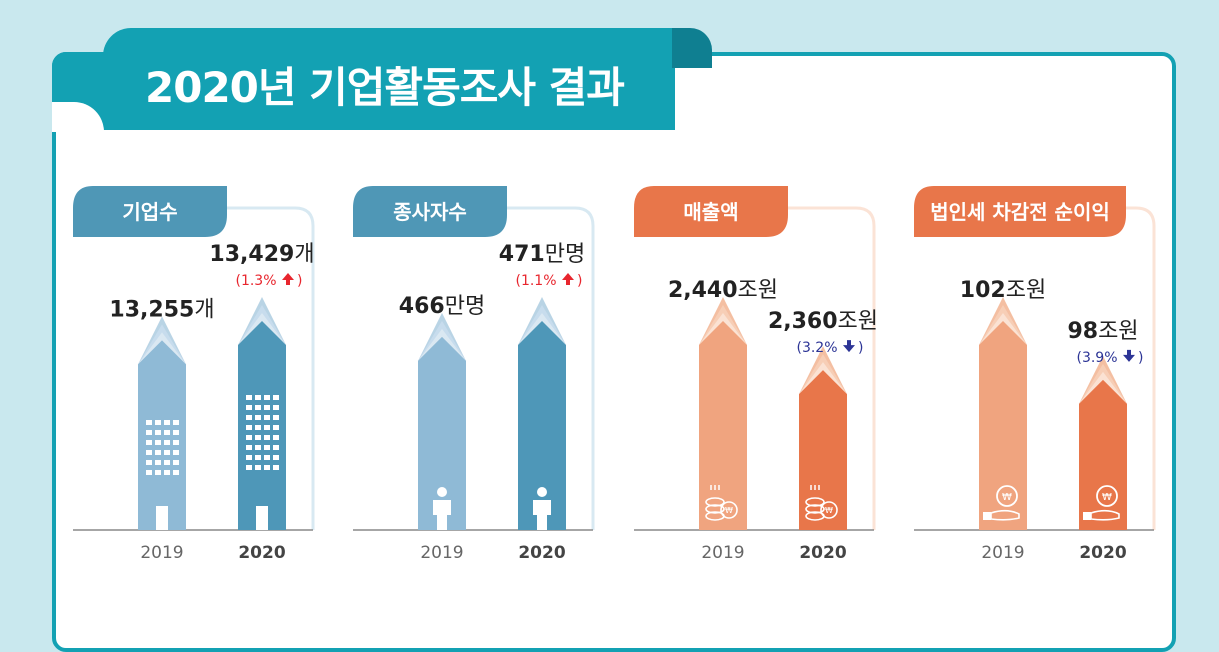  Describe the element at coordinates (803, 321) in the screenshot. I see `value-number: 2,360` at that location.